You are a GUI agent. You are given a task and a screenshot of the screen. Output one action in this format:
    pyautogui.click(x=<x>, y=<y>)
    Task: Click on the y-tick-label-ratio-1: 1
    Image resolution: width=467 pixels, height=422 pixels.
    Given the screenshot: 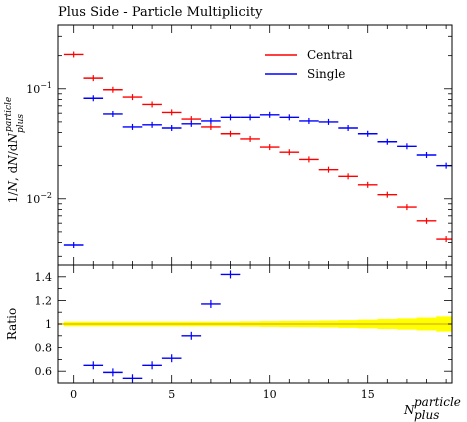 What is the action you would take?
    pyautogui.click(x=48, y=324)
    